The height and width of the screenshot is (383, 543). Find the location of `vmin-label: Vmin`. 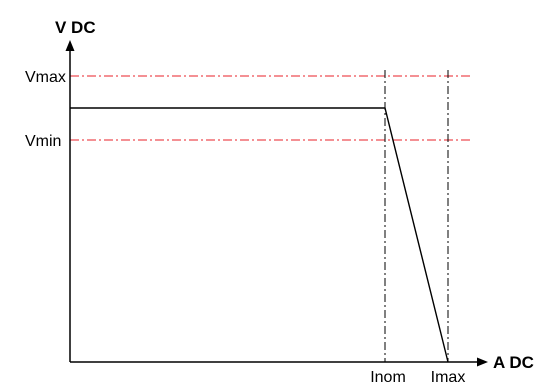

vmin-label: Vmin is located at coordinates (43, 141).